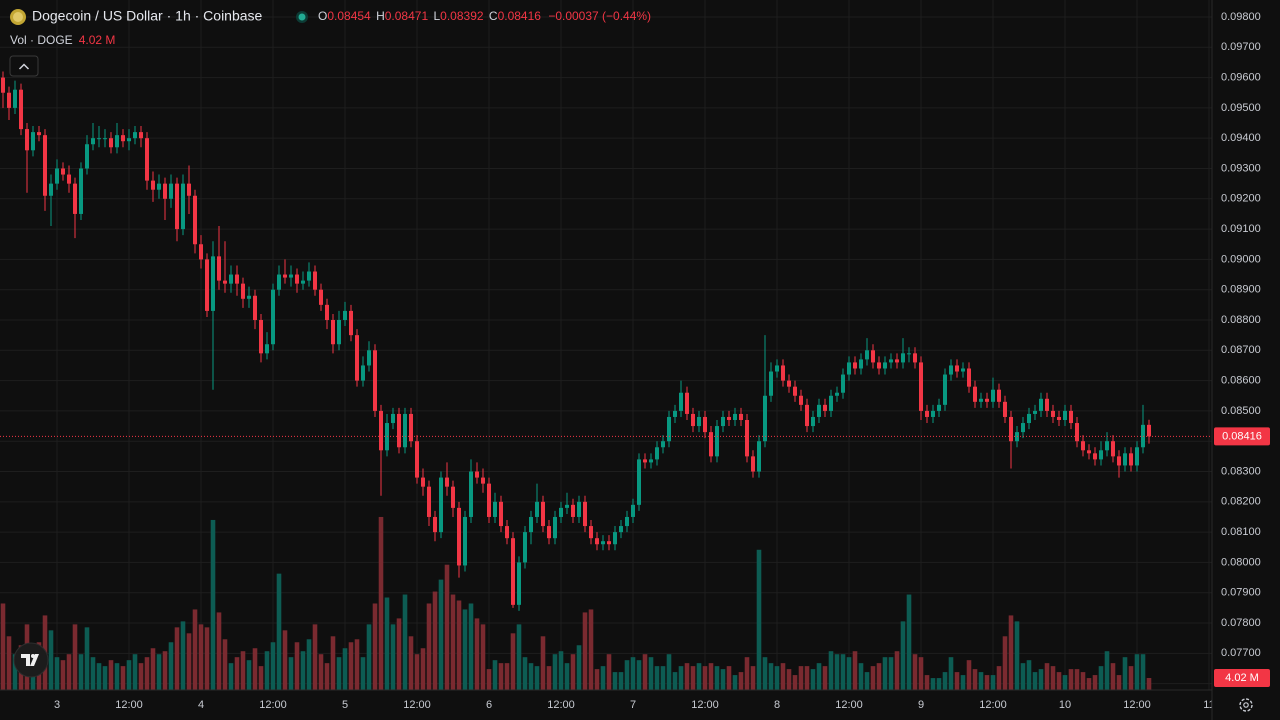 Image resolution: width=1280 pixels, height=720 pixels. I want to click on logo-badge, so click(31, 660).